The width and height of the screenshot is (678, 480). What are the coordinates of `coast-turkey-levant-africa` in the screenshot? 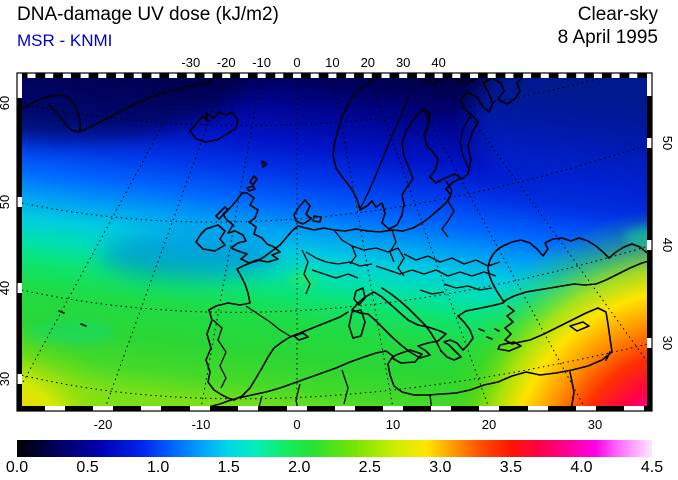 It's located at (404, 358).